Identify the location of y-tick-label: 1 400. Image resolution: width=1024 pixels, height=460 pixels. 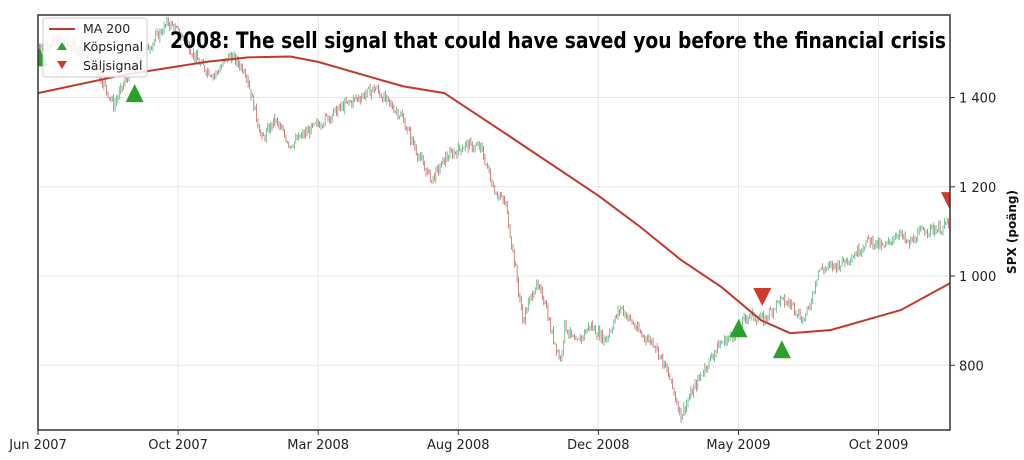
(977, 99).